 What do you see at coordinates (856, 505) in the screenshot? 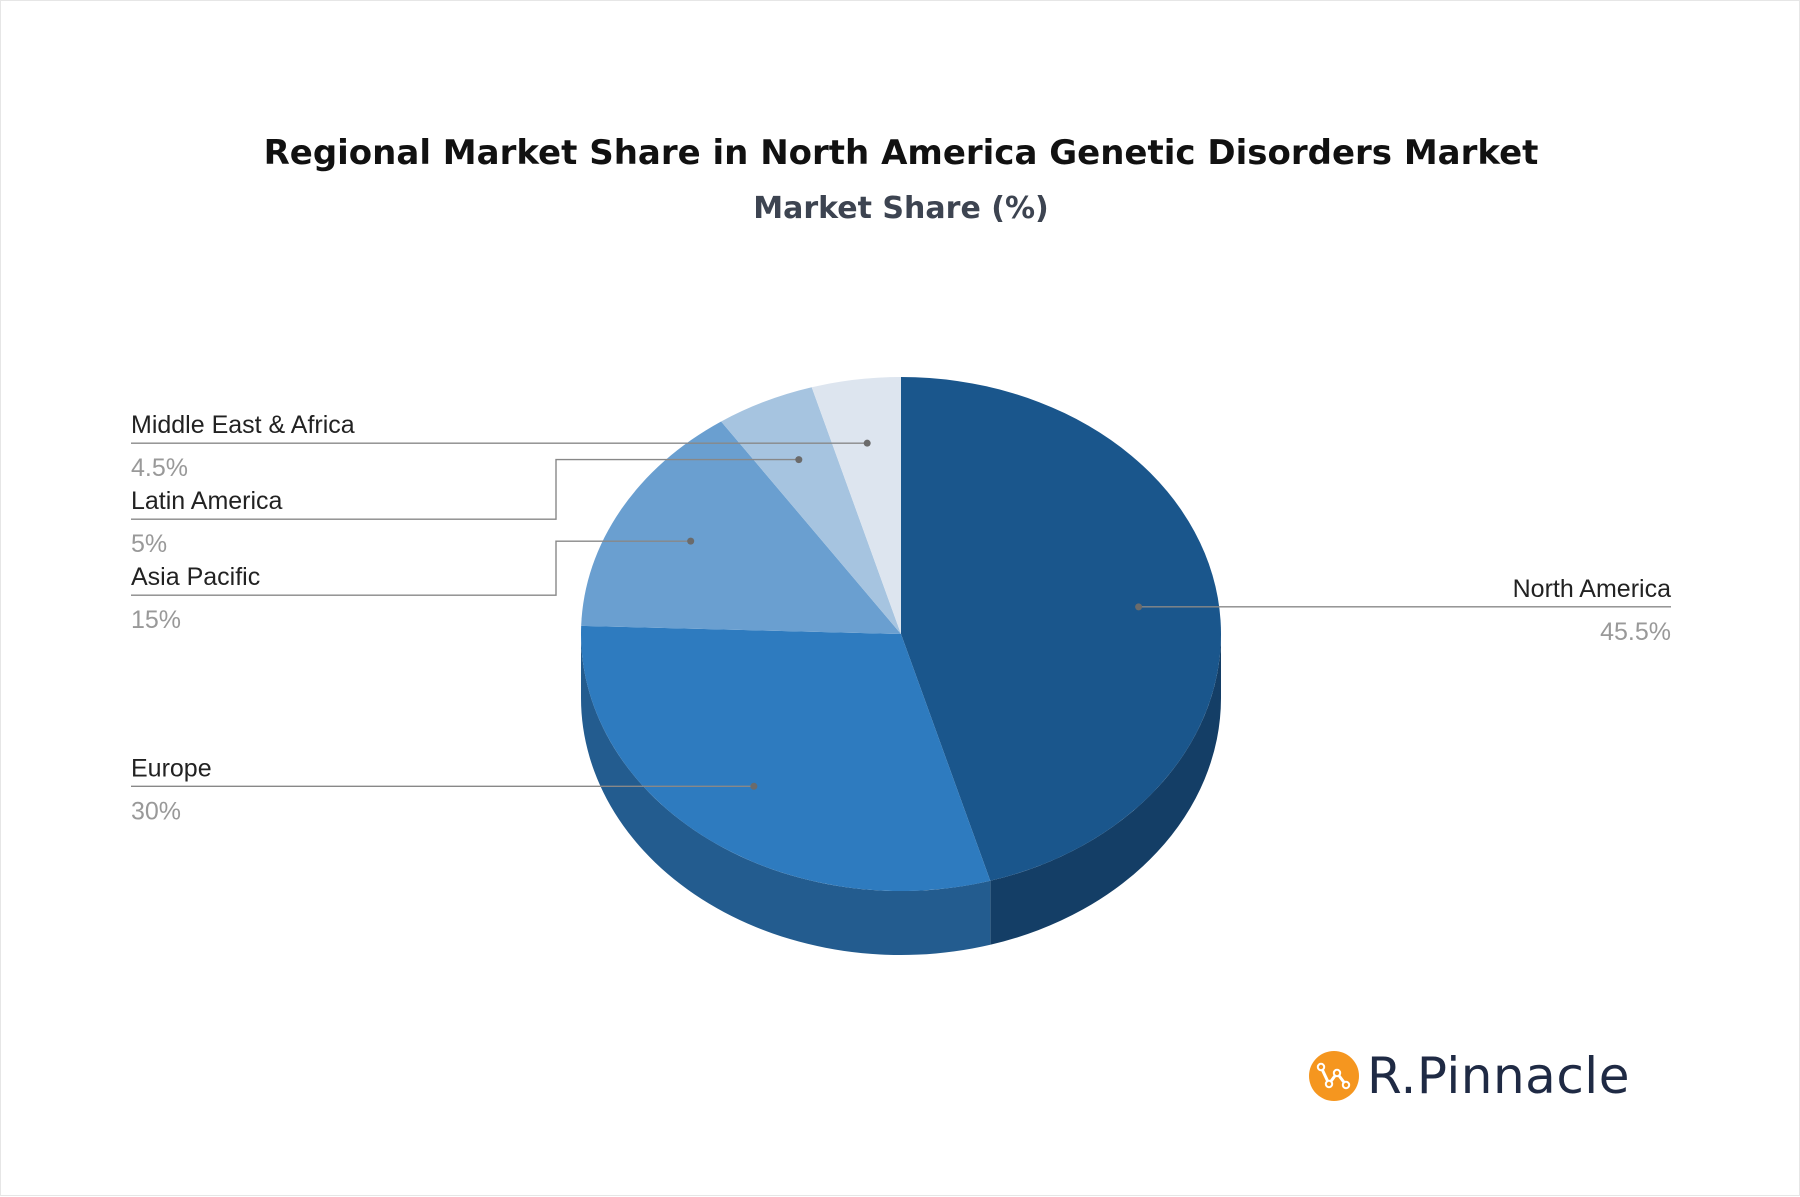
I see `slice-middle-east-africa` at bounding box center [856, 505].